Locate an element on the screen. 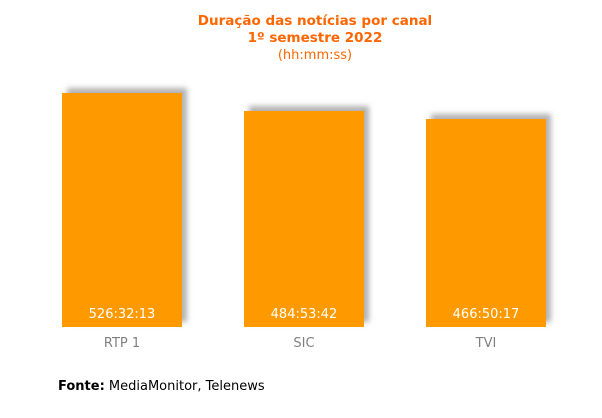  category-label-rtp1: RTP 1 is located at coordinates (122, 343).